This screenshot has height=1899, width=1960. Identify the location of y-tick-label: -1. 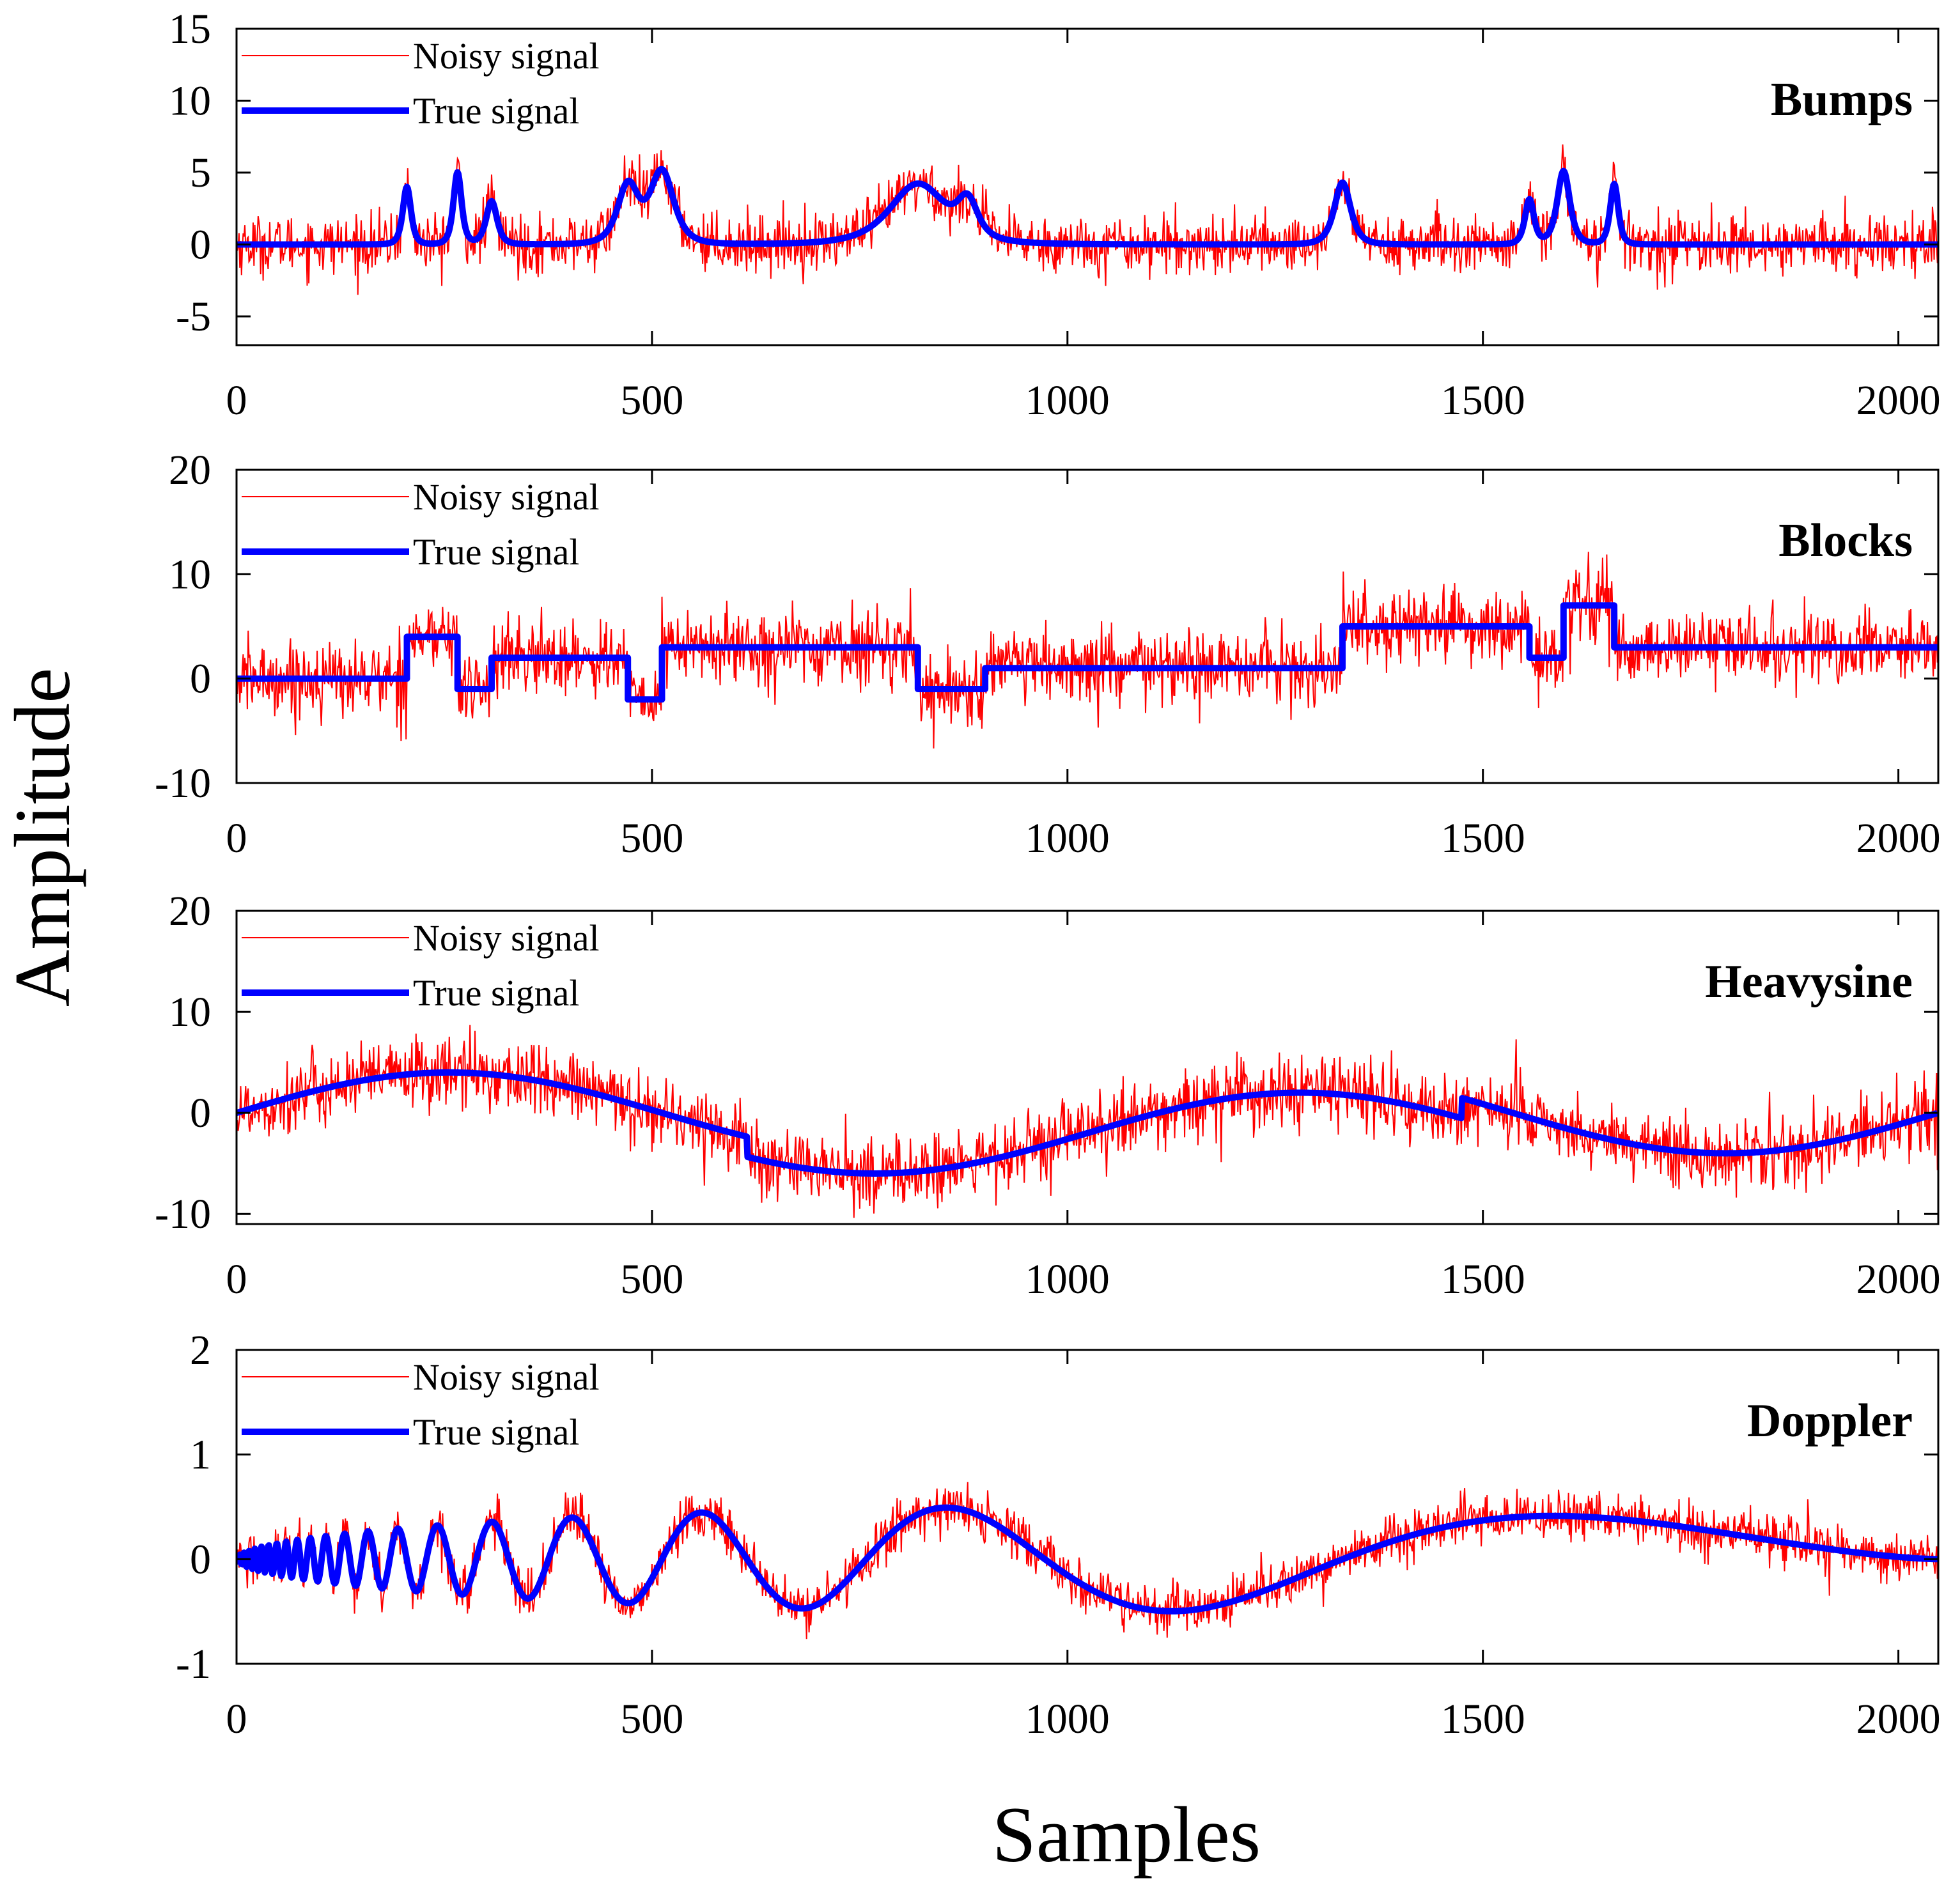
(193, 1664).